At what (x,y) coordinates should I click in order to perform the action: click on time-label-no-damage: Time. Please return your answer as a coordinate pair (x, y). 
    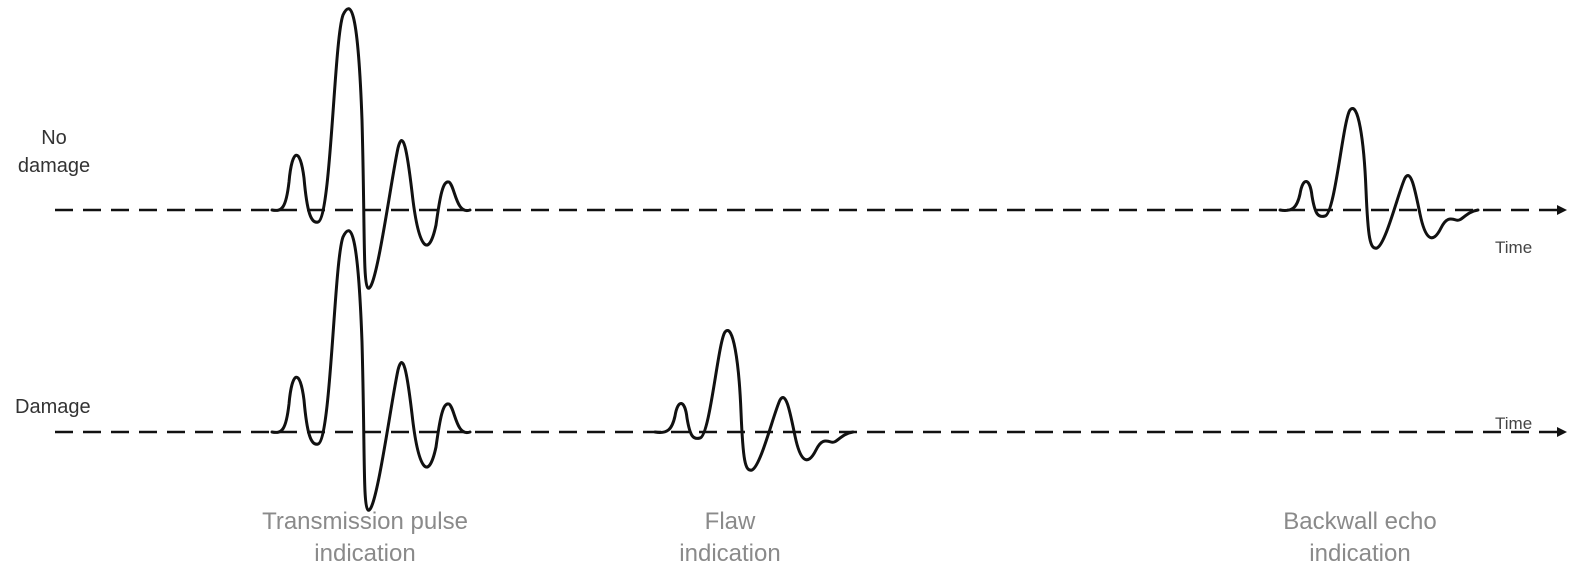
    Looking at the image, I should click on (1513, 247).